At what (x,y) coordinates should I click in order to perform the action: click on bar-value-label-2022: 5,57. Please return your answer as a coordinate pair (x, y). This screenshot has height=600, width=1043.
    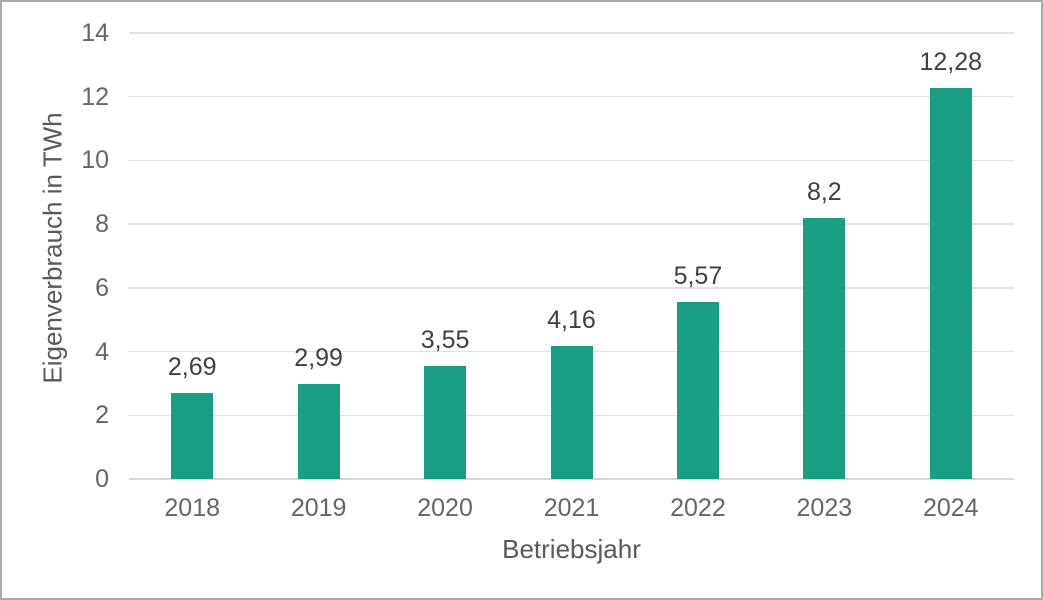
    Looking at the image, I should click on (698, 275).